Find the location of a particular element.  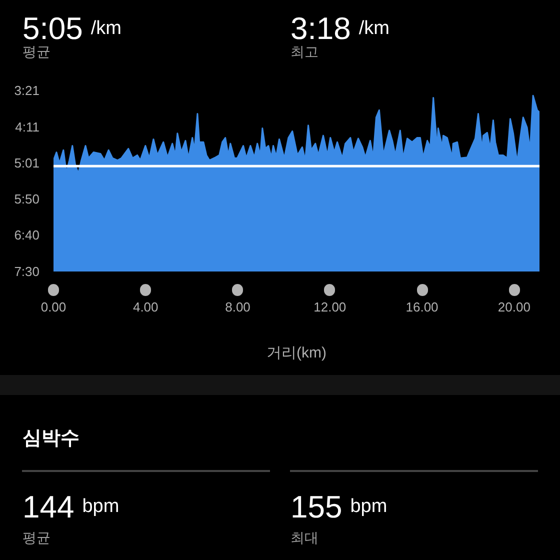

text: 144 bpm is located at coordinates (71, 507).